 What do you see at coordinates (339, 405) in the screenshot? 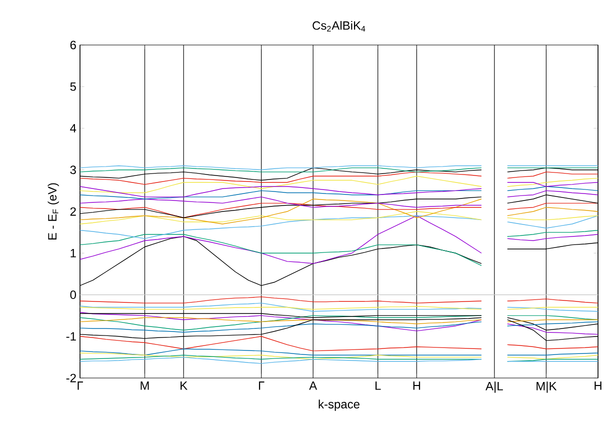
I see `x-axis-title: k-space` at bounding box center [339, 405].